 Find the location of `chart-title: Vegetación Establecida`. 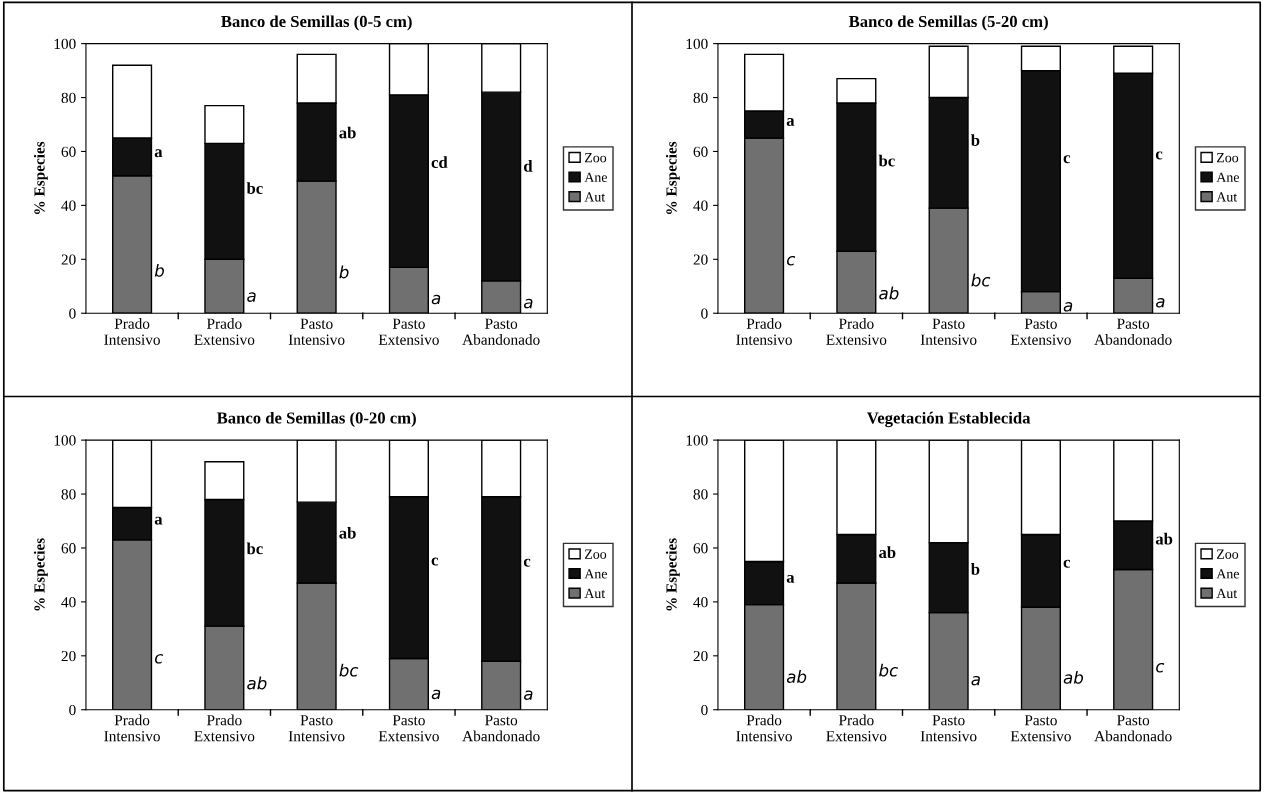

chart-title: Vegetación Establecida is located at coordinates (948, 419).